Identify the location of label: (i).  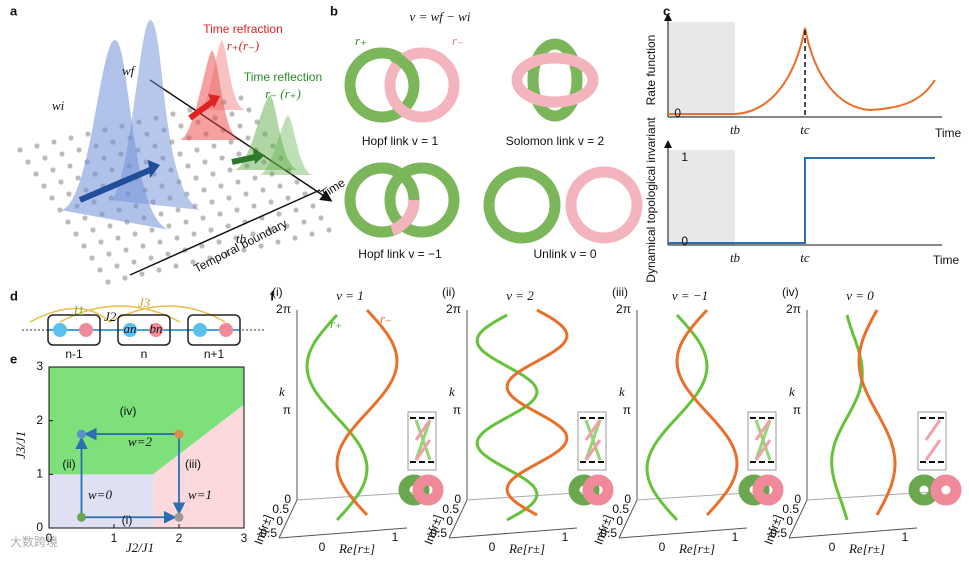
(127, 520).